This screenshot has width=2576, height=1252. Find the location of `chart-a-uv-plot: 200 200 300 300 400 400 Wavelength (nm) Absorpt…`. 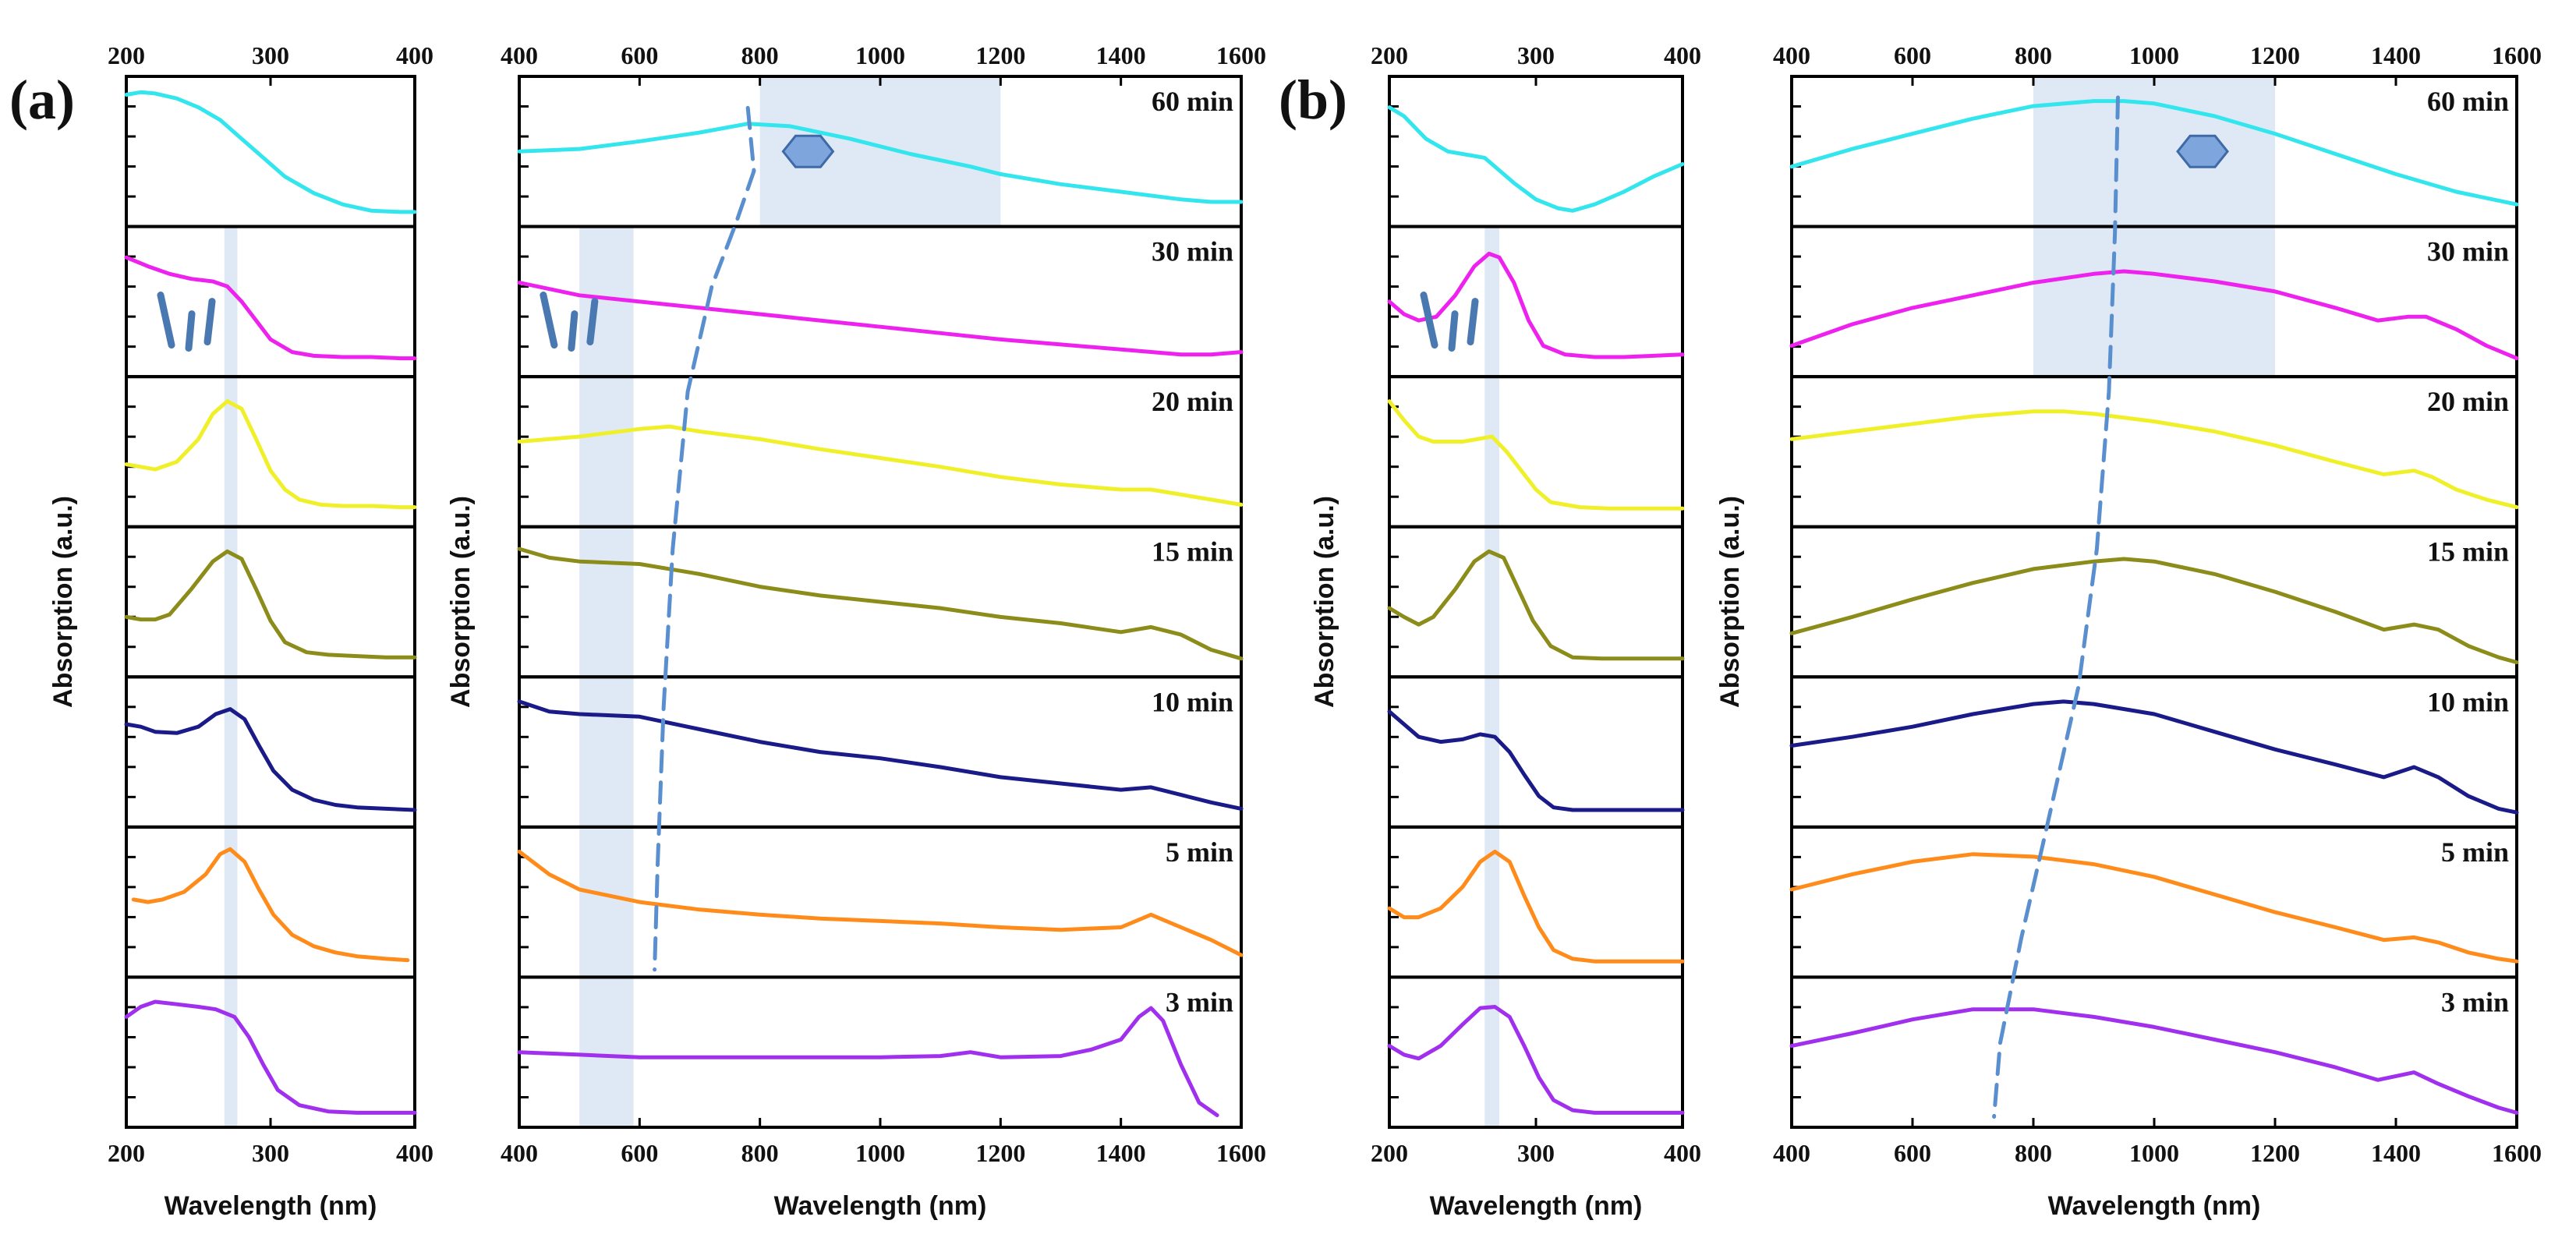

chart-a-uv-plot: 200 200 300 300 400 400 Wavelength (nm) Absorpt… is located at coordinates (240, 631).